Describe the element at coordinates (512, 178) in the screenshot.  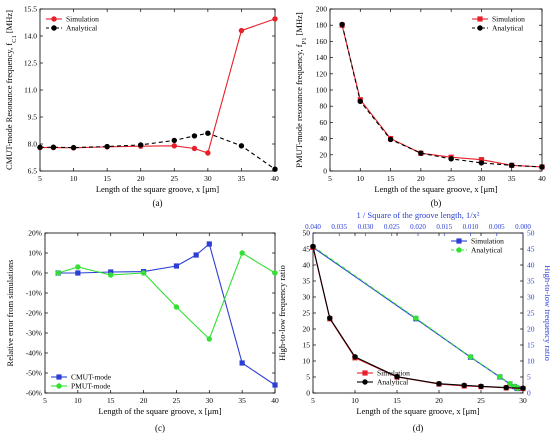
I see `x-tick-label: 35` at that location.